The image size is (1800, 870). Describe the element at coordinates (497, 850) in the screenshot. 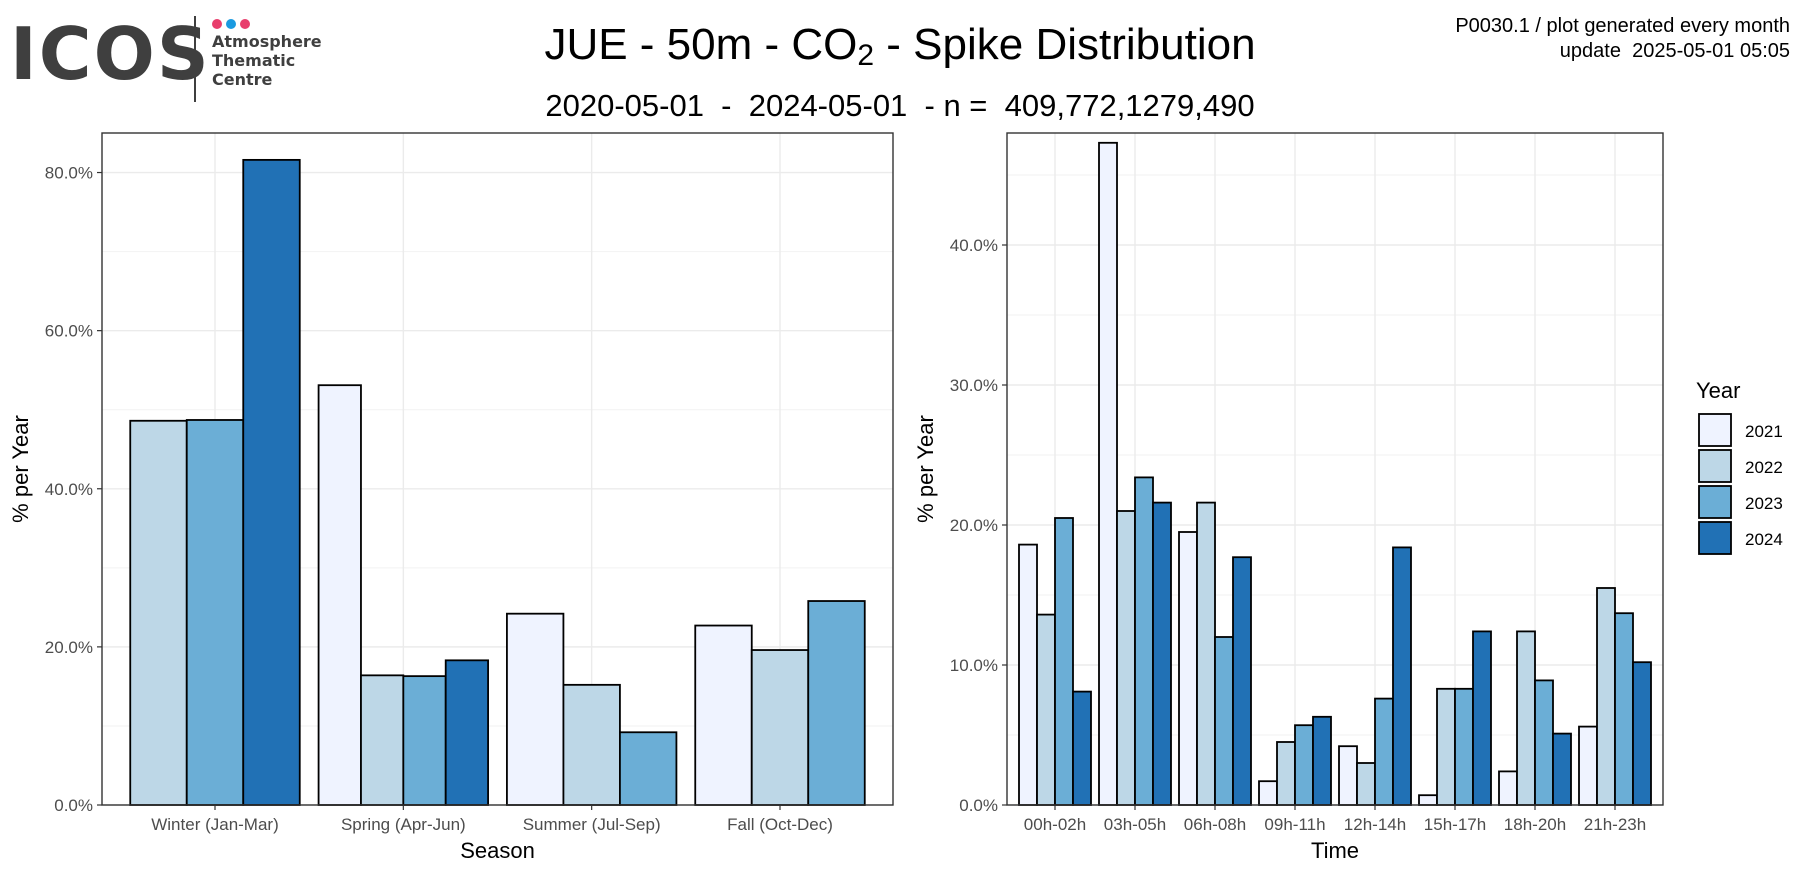

I see `x-axis-title: Season` at that location.